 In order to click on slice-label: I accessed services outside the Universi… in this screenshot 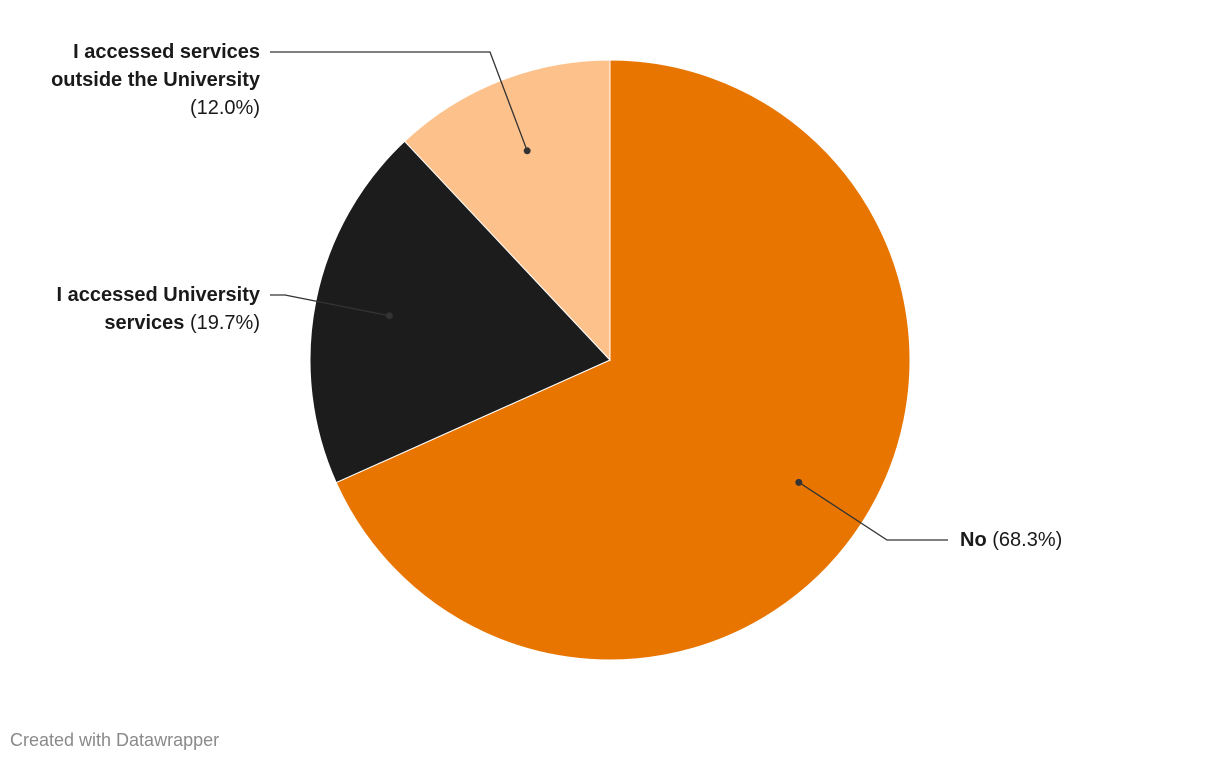, I will do `click(135, 80)`.